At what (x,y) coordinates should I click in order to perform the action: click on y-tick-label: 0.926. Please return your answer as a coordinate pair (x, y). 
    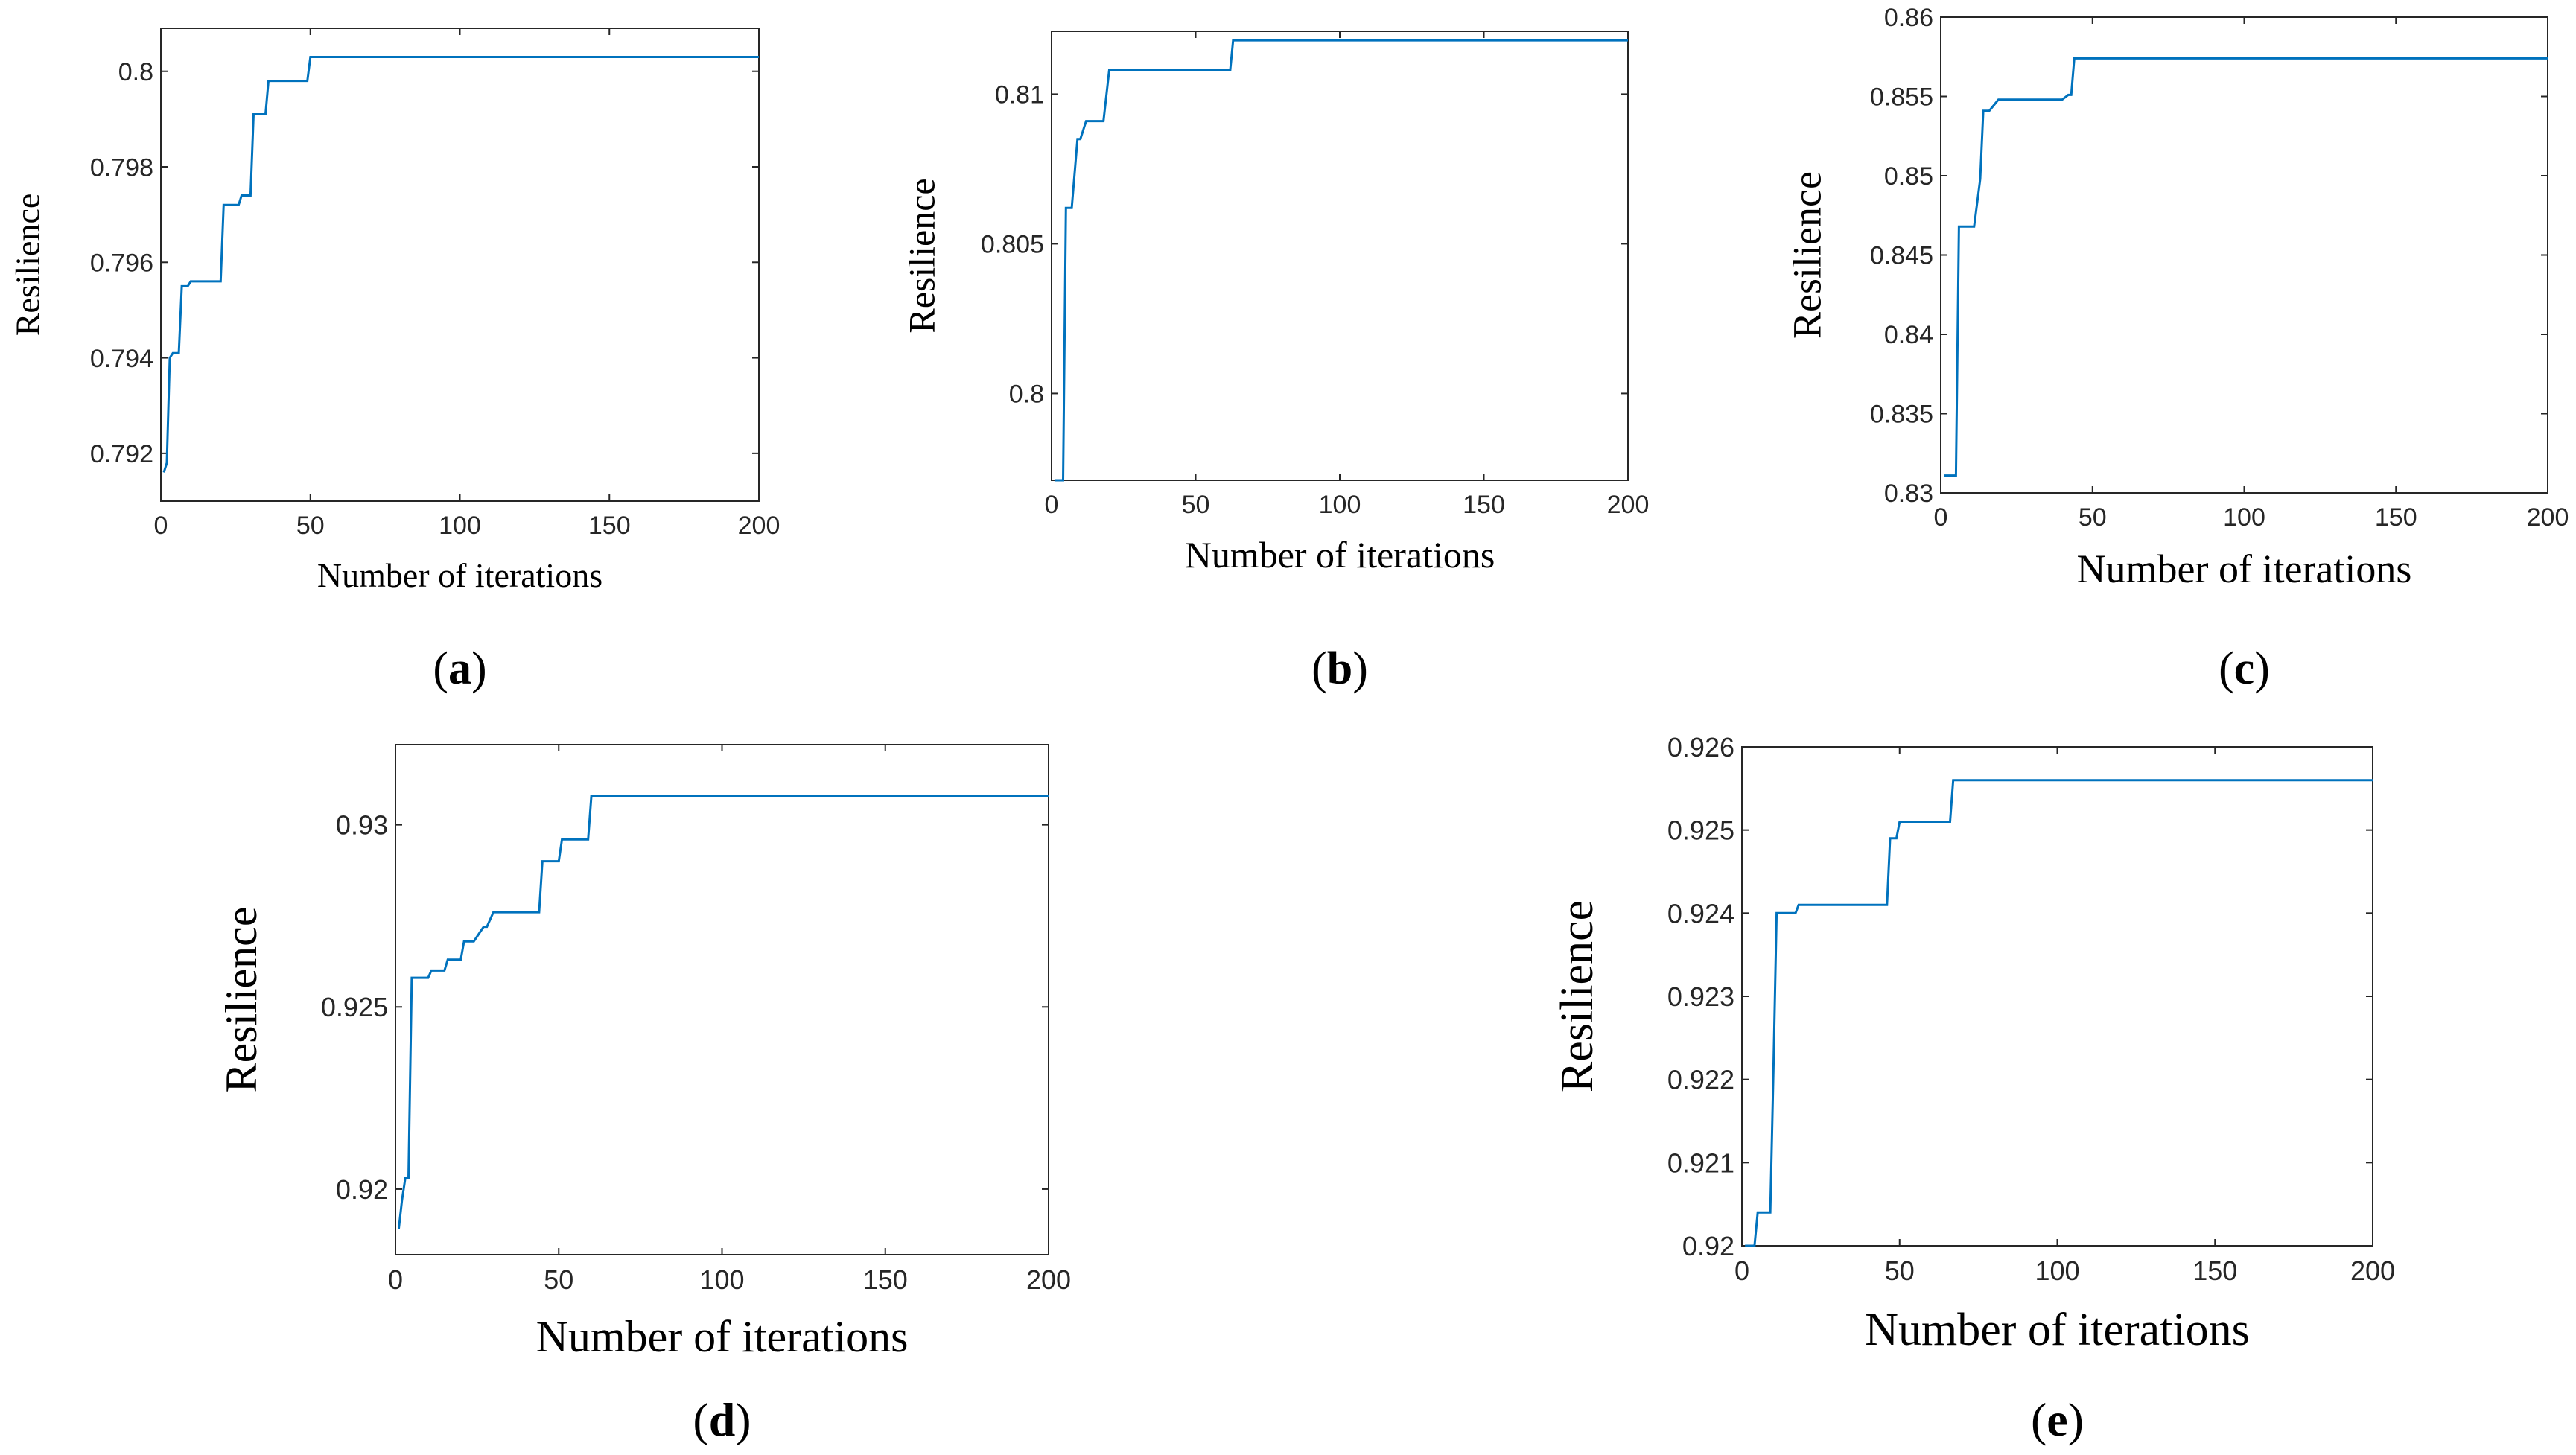
    Looking at the image, I should click on (1700, 747).